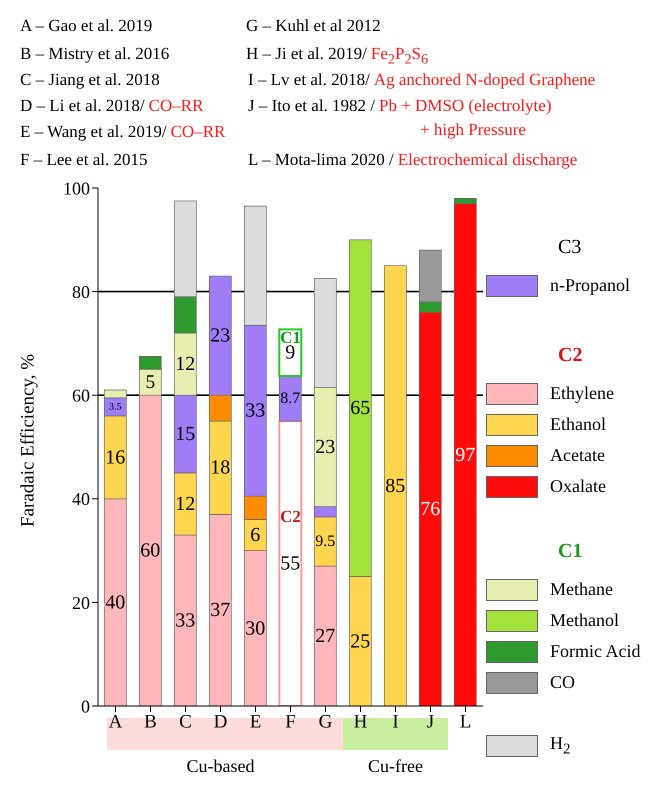  Describe the element at coordinates (95, 53) in the screenshot. I see `text: B – Mistry et al. 2016` at that location.